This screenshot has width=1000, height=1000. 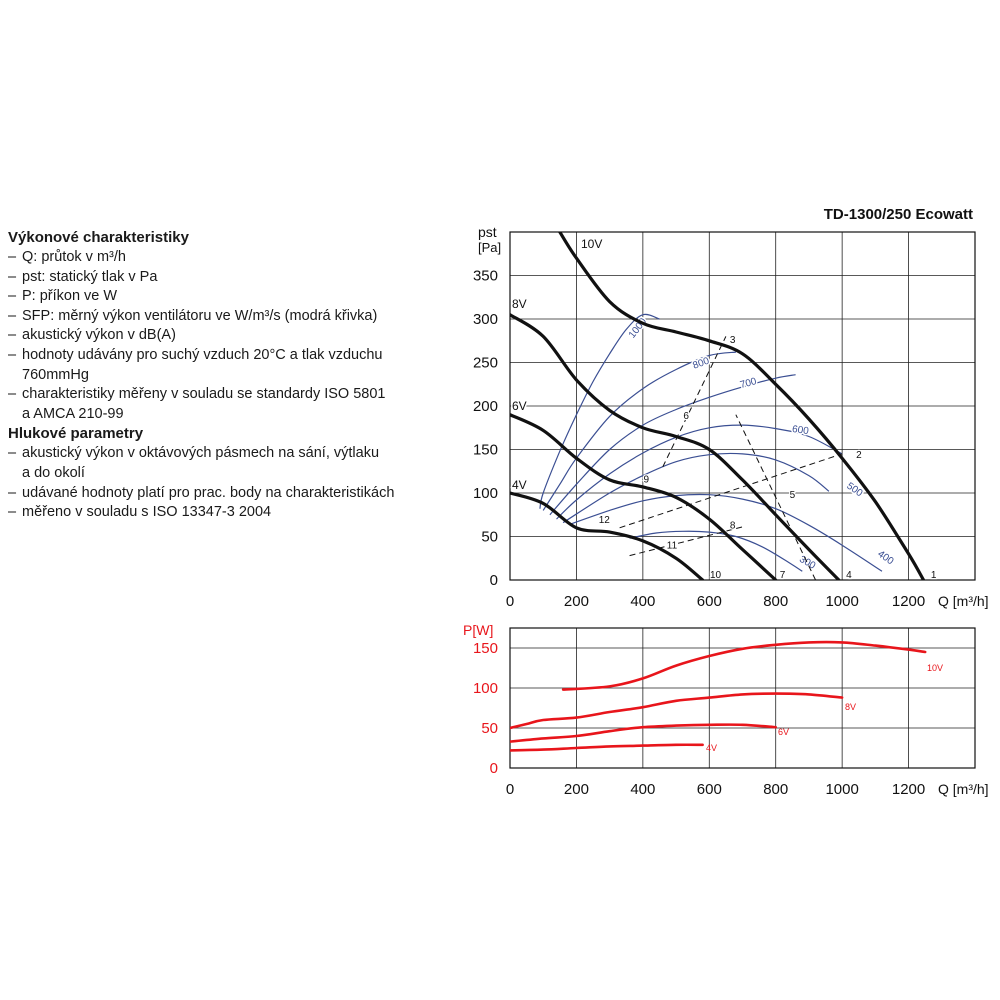 What do you see at coordinates (73, 413) in the screenshot?
I see `performance-item-line: a AMCA 210-99` at bounding box center [73, 413].